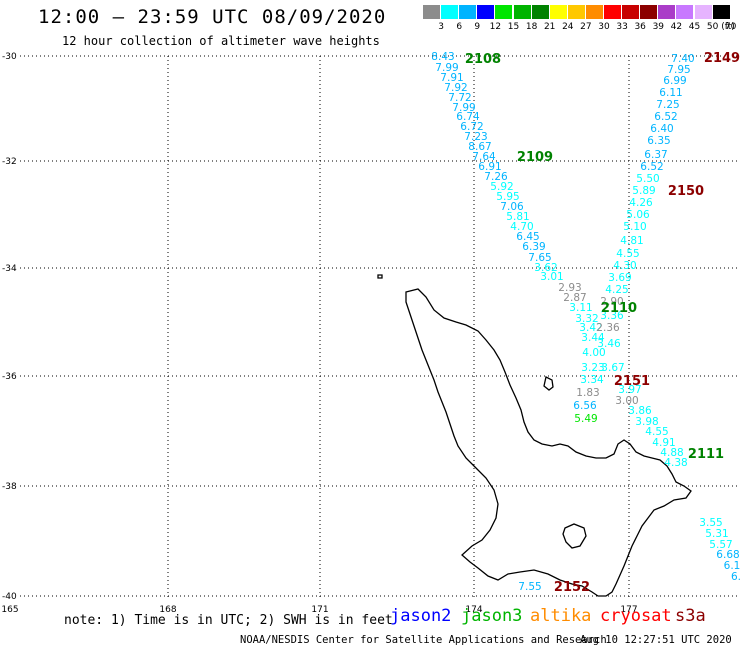 The image size is (740, 650). I want to click on track-number-2149: 2149, so click(722, 58).